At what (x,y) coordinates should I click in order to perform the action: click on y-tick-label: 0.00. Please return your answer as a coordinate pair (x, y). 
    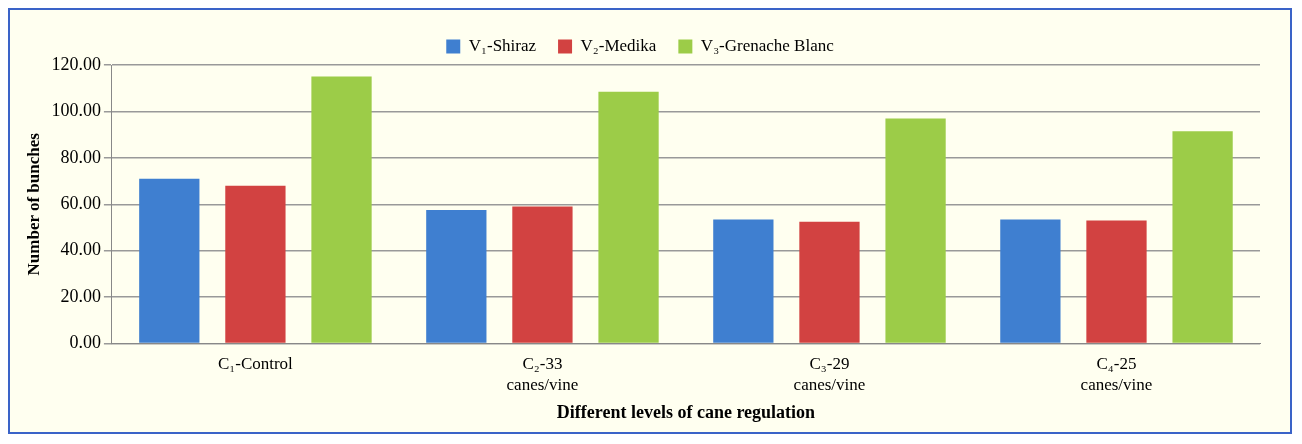
    Looking at the image, I should click on (85, 342).